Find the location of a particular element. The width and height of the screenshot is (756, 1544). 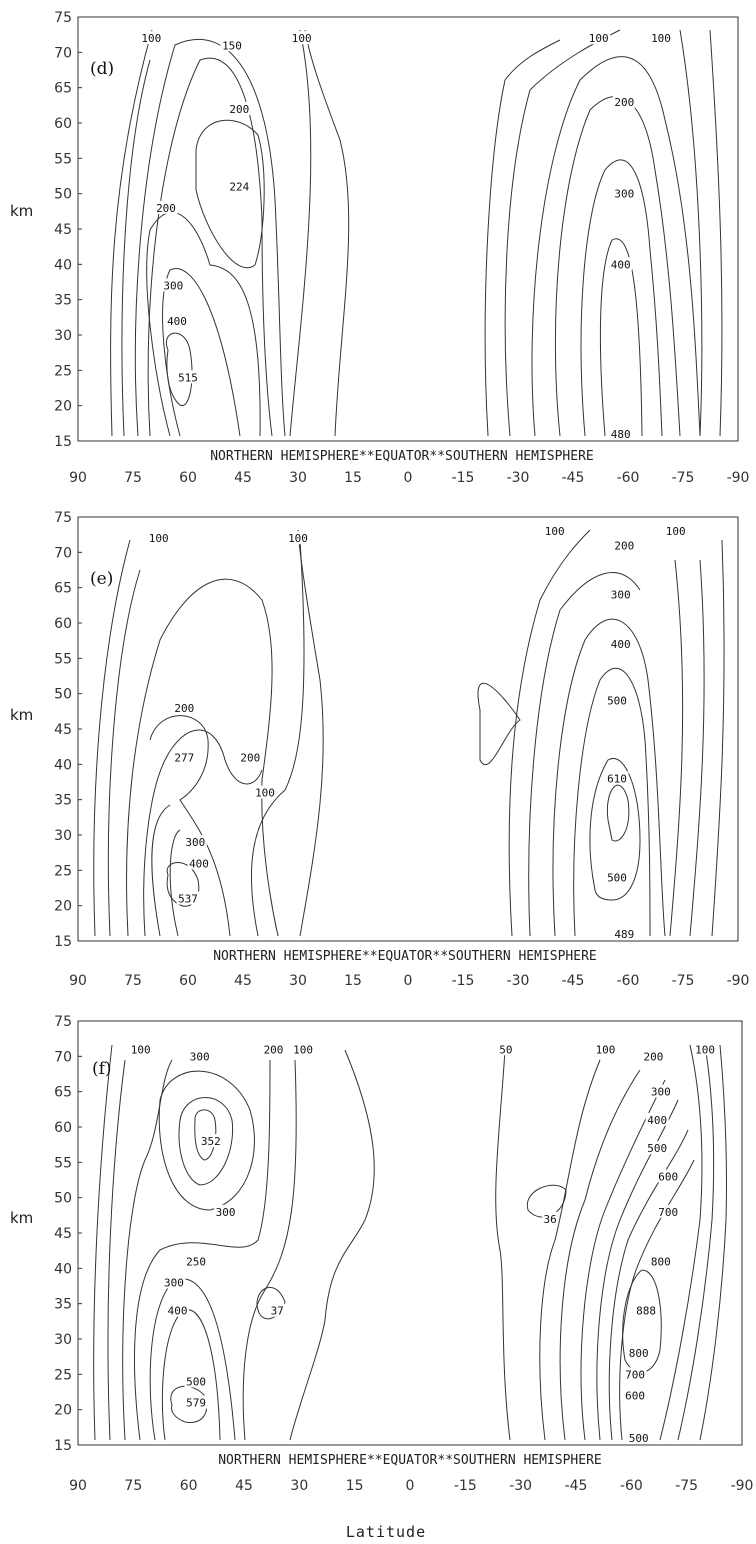

x-tick-label: 75 is located at coordinates (133, 1486).